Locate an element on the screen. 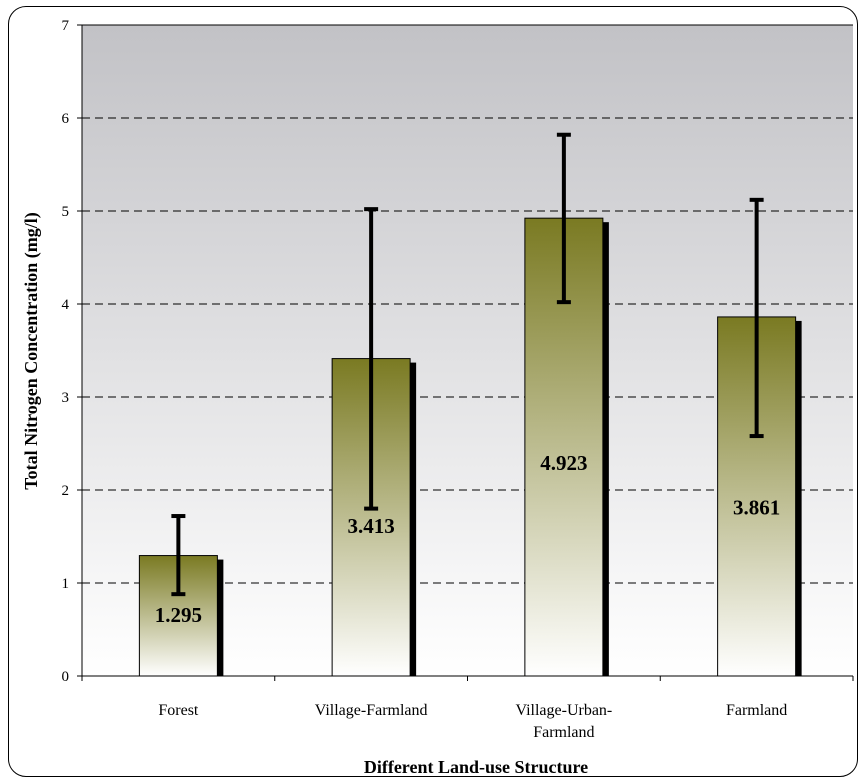 This screenshot has height=779, width=865. x-category-label: Village-Urban-Farmland is located at coordinates (563, 721).